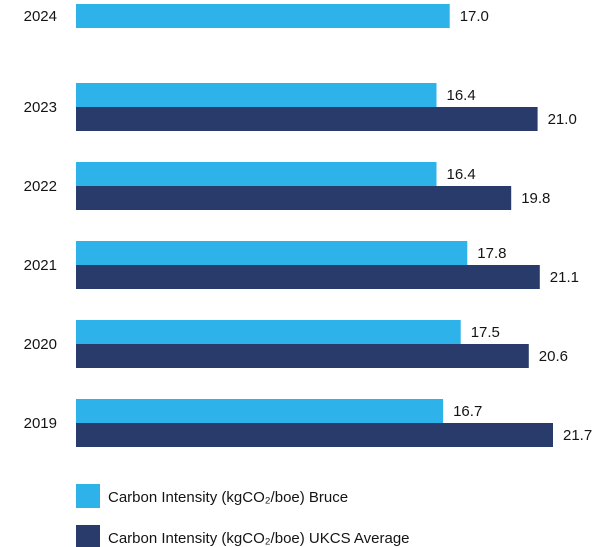 This screenshot has width=595, height=547. Describe the element at coordinates (491, 253) in the screenshot. I see `data-label-bruce-2021: 17.8` at that location.